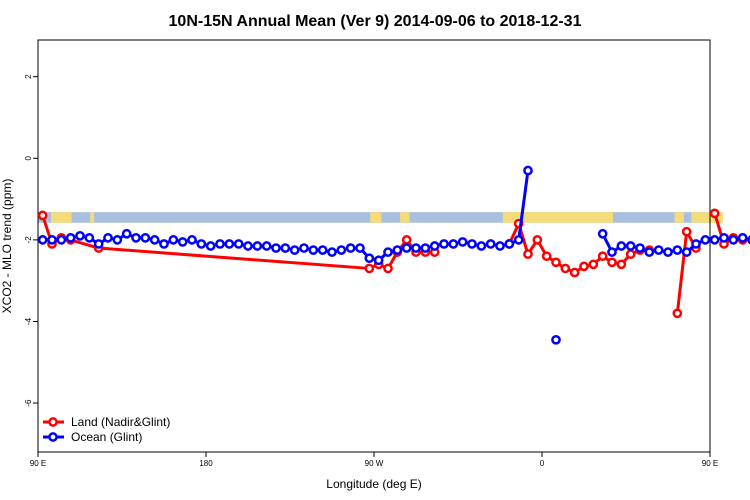  Describe the element at coordinates (53, 422) in the screenshot. I see `legend-land-marker` at that location.